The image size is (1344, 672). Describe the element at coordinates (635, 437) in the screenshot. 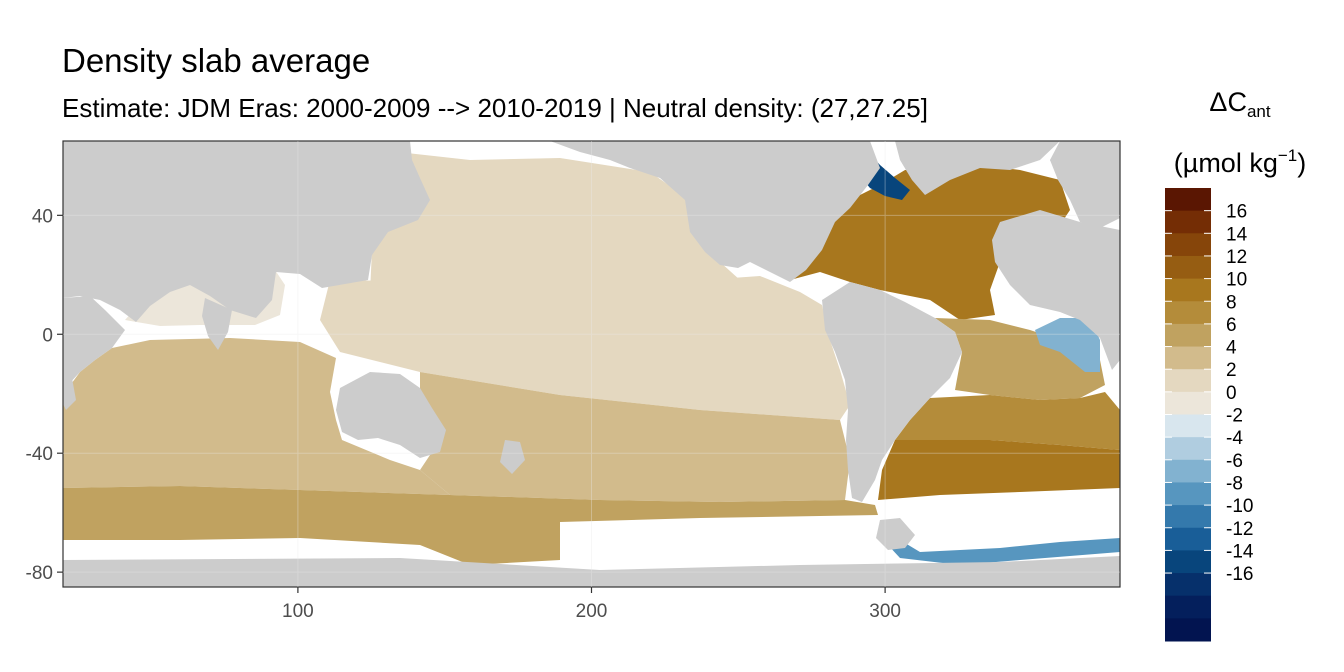

I see `region-south-pacific` at that location.